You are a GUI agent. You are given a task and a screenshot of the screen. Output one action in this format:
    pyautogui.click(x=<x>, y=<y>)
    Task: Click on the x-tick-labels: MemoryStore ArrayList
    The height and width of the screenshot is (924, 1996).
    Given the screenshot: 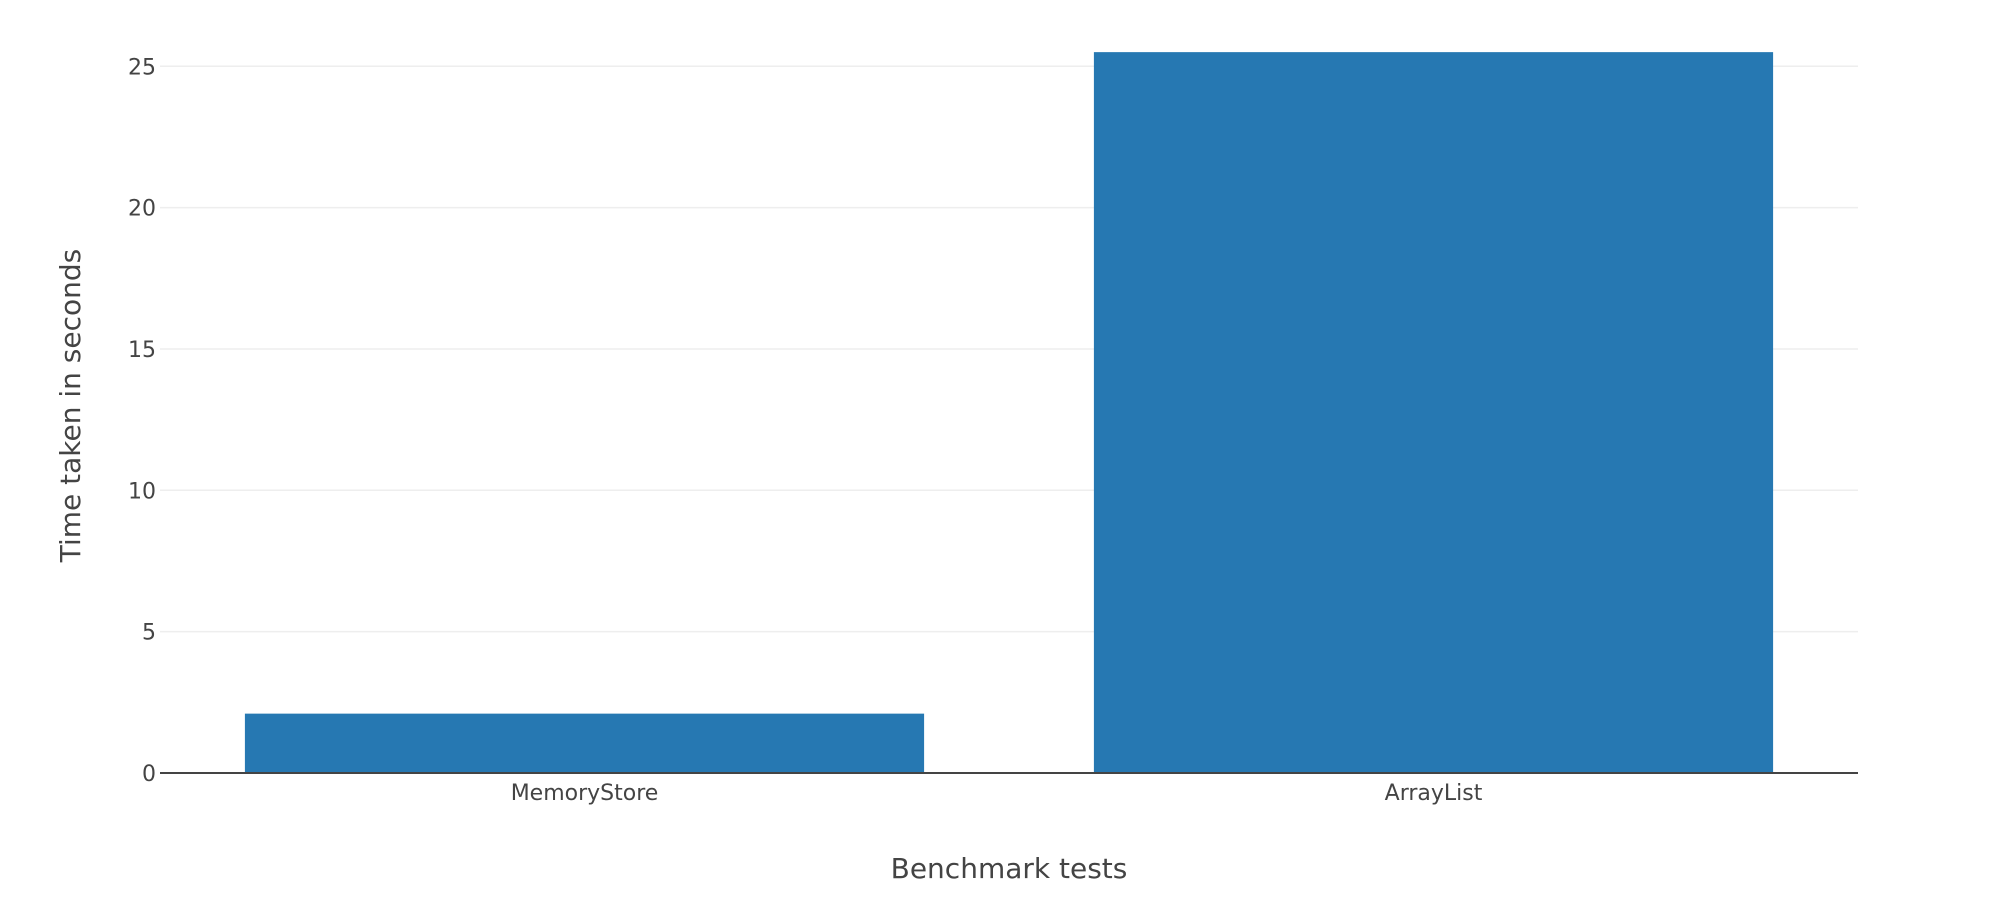 What is the action you would take?
    pyautogui.click(x=997, y=793)
    